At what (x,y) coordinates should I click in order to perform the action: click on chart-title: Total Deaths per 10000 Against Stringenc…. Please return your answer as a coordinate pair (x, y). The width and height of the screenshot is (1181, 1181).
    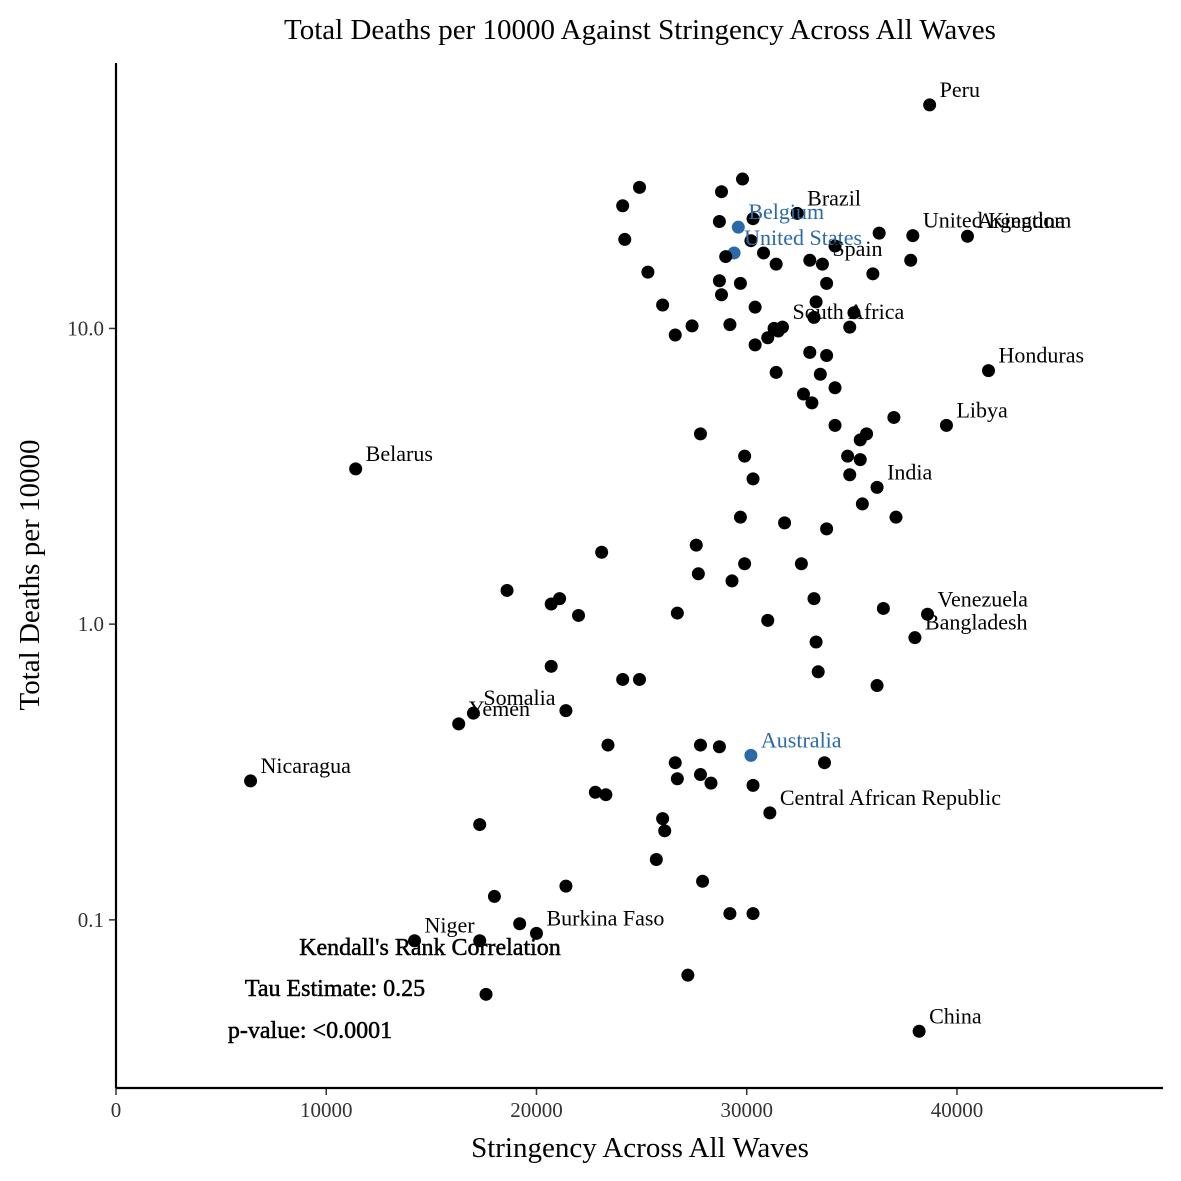
    Looking at the image, I should click on (640, 30).